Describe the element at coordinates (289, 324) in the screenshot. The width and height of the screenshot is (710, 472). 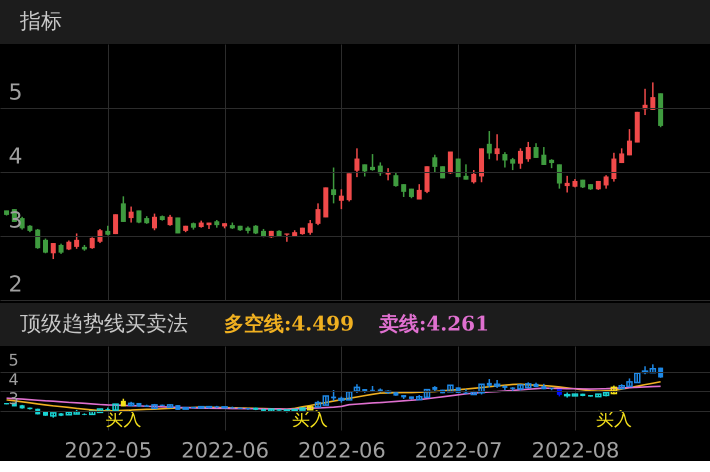
I see `text: 多空线:4.499` at that location.